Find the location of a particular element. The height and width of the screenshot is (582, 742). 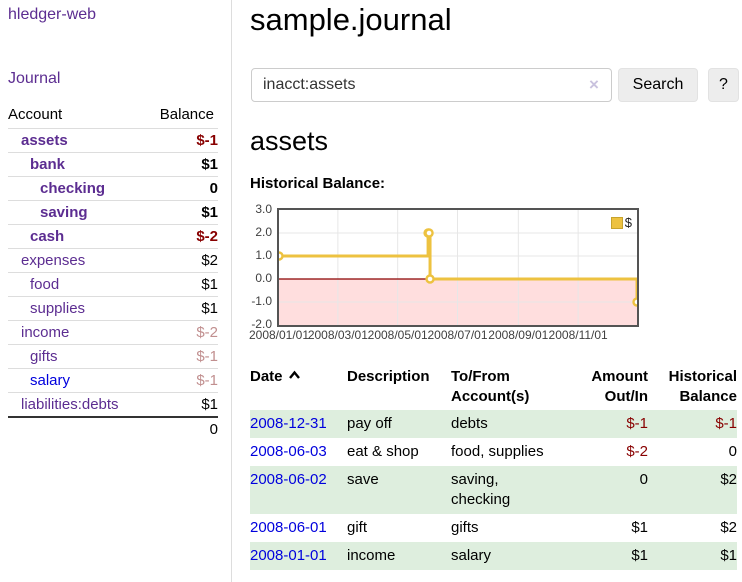

y-axis-label: 1.0 is located at coordinates (263, 255).